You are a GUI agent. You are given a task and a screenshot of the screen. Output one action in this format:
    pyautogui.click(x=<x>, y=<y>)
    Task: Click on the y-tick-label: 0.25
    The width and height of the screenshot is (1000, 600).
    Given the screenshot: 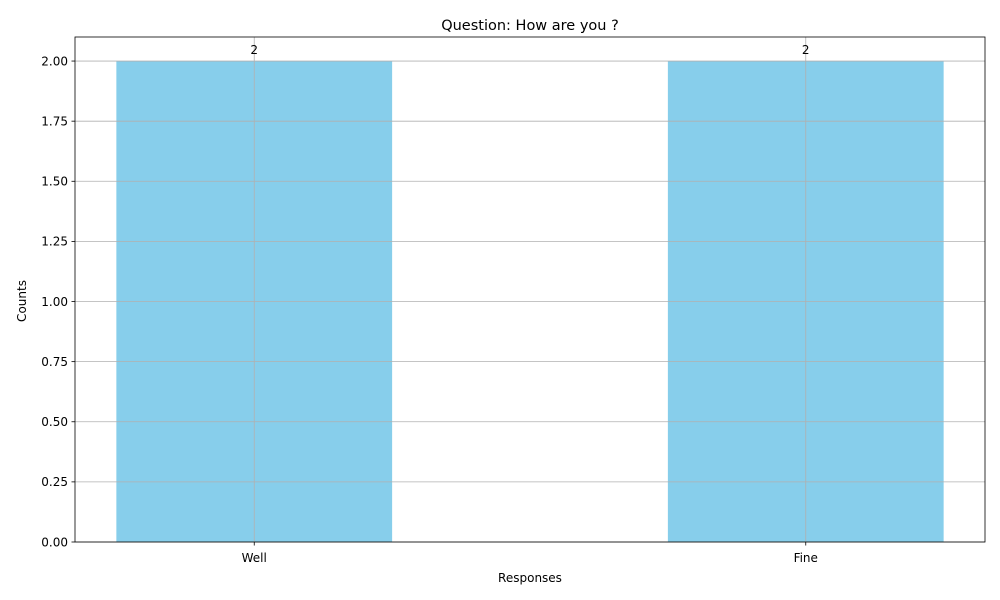 What is the action you would take?
    pyautogui.click(x=54, y=482)
    